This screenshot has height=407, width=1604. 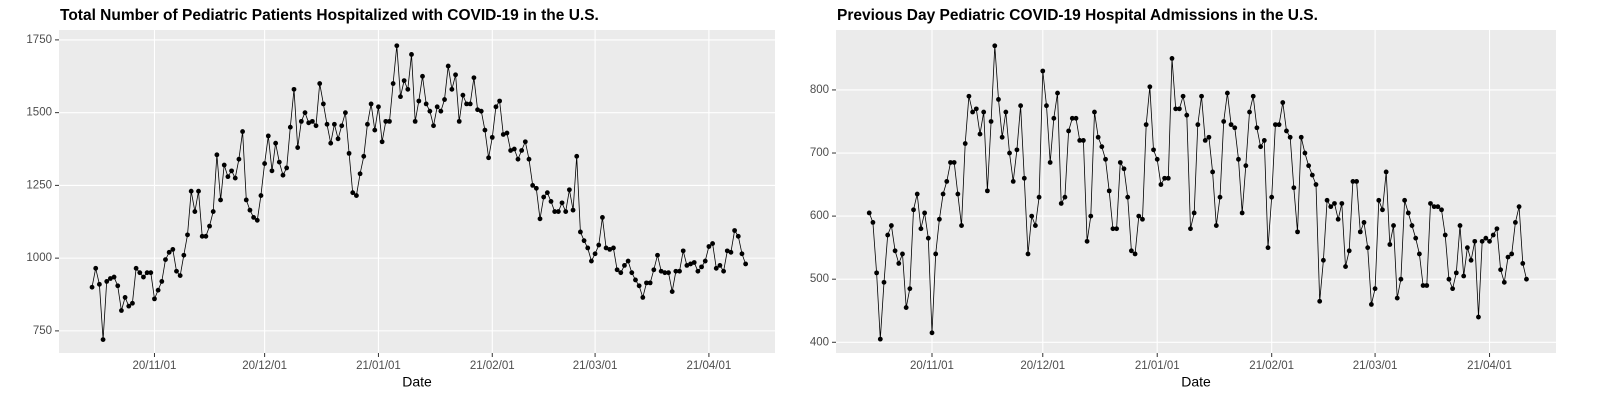 What do you see at coordinates (155, 366) in the screenshot?
I see `x-tick-label: 20/11/01` at bounding box center [155, 366].